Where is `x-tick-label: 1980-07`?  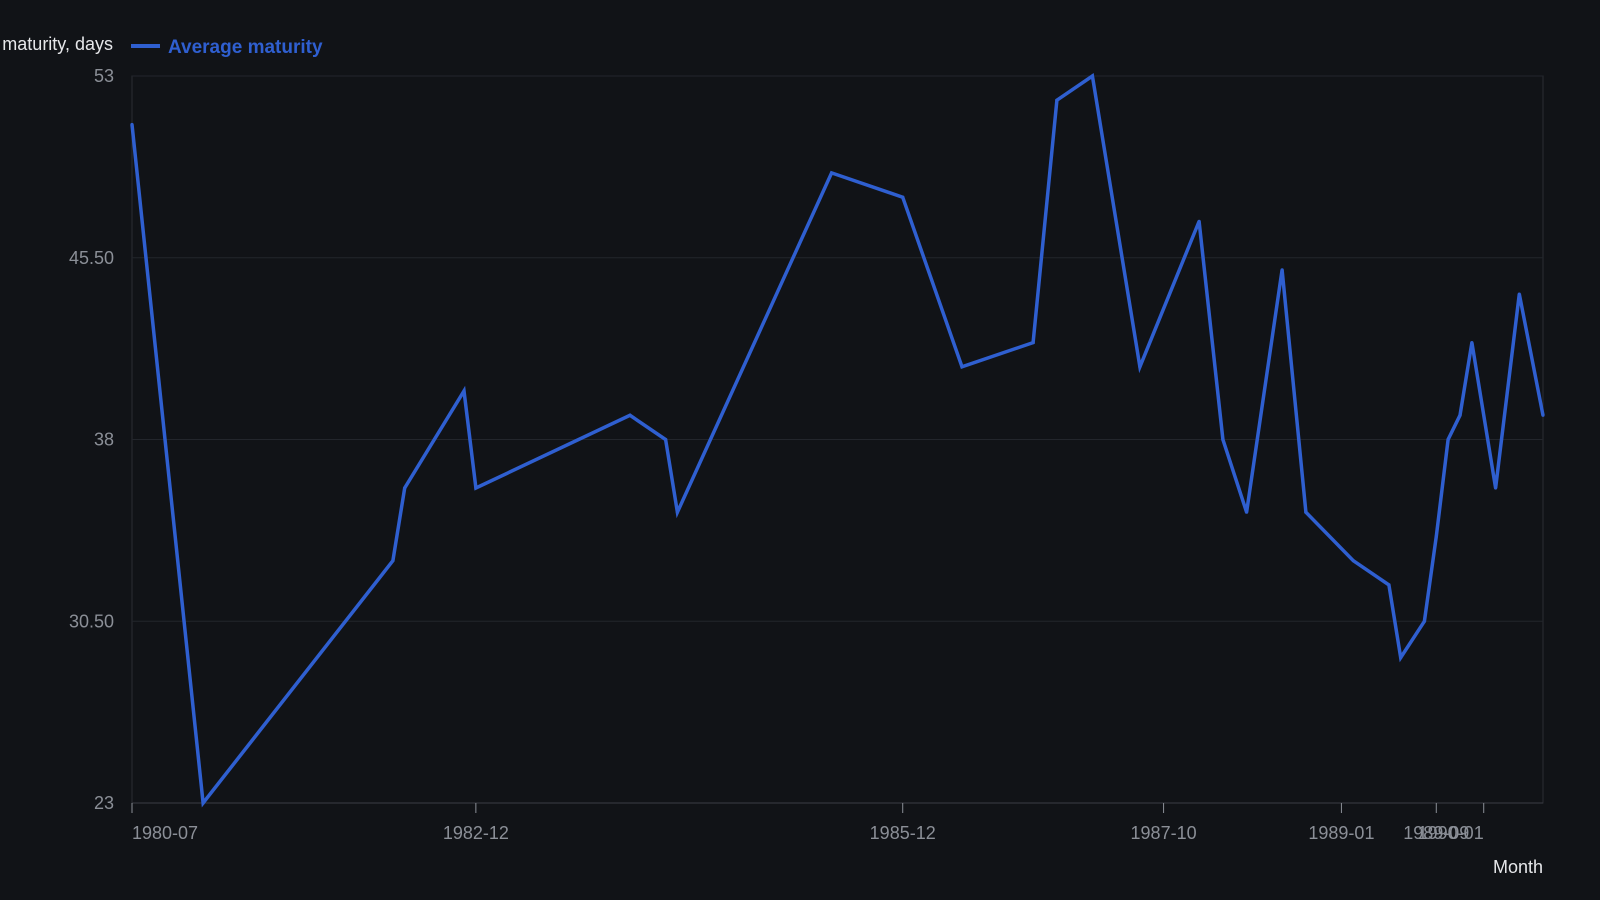
x-tick-label: 1980-07 is located at coordinates (165, 833).